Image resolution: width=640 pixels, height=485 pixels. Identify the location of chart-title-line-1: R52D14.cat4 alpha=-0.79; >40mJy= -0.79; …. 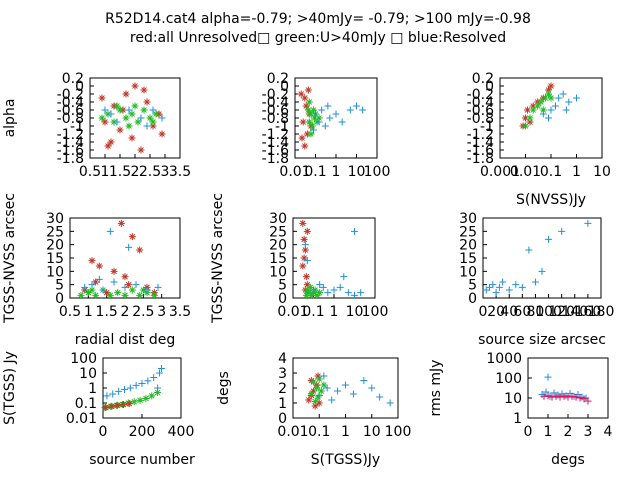
(318, 19).